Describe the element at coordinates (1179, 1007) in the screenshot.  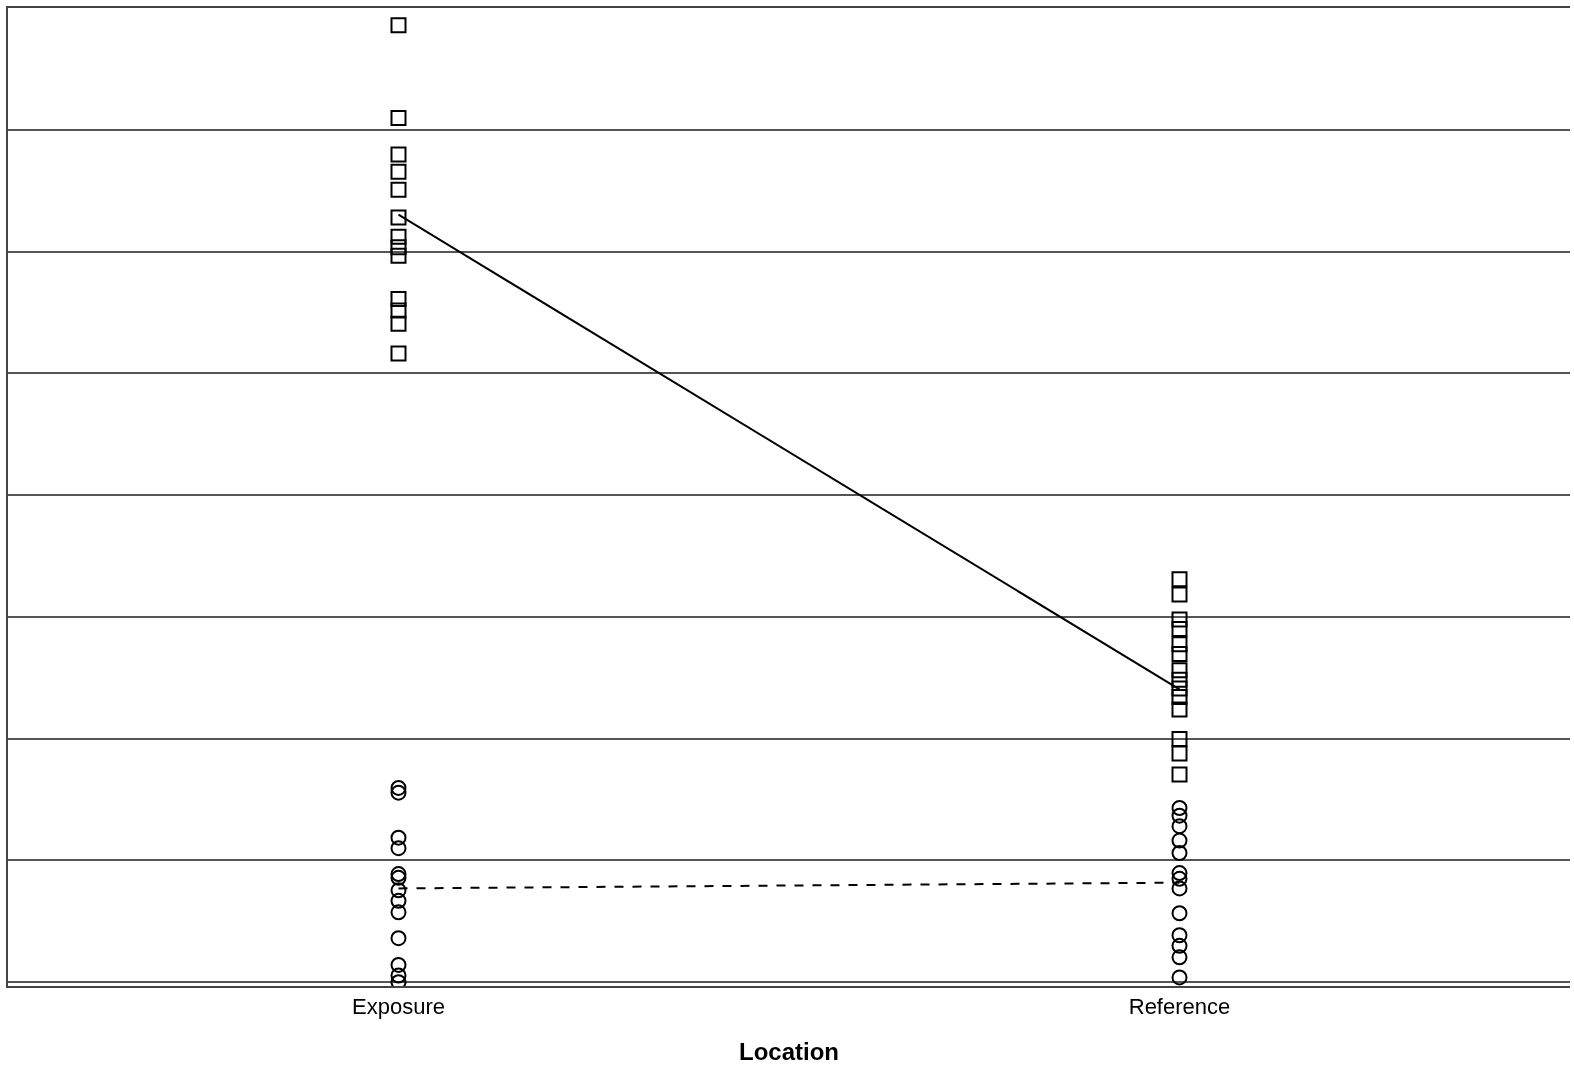
I see `x-tick-label: Reference` at that location.